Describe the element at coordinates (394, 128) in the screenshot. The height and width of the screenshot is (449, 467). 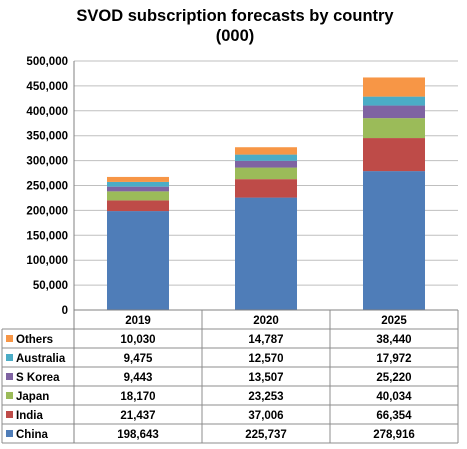
I see `bar-japan-2025` at that location.